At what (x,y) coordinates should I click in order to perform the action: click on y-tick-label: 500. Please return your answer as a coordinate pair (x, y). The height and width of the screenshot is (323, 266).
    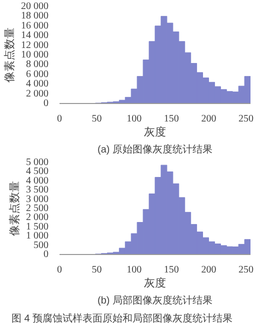
    Looking at the image, I should click on (41, 245).